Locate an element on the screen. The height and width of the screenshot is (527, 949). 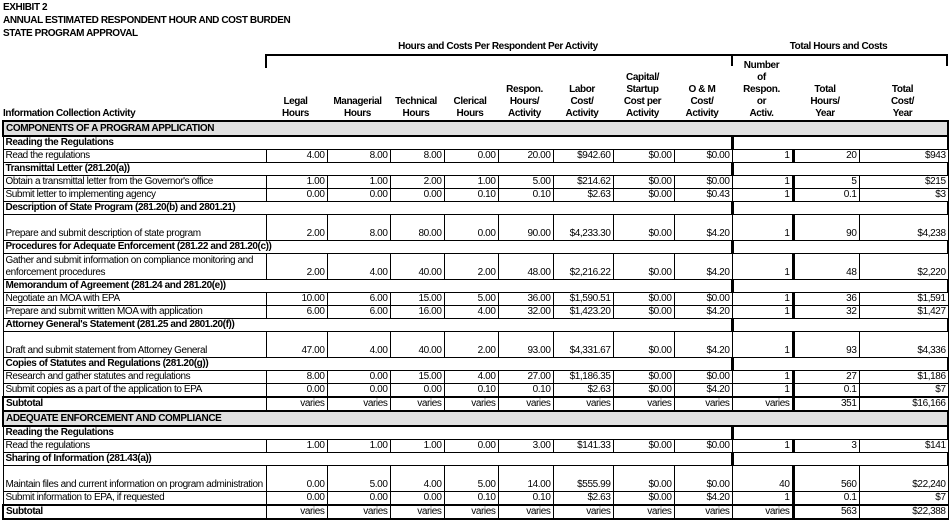
activity-text: Subtotal is located at coordinates (24, 511).